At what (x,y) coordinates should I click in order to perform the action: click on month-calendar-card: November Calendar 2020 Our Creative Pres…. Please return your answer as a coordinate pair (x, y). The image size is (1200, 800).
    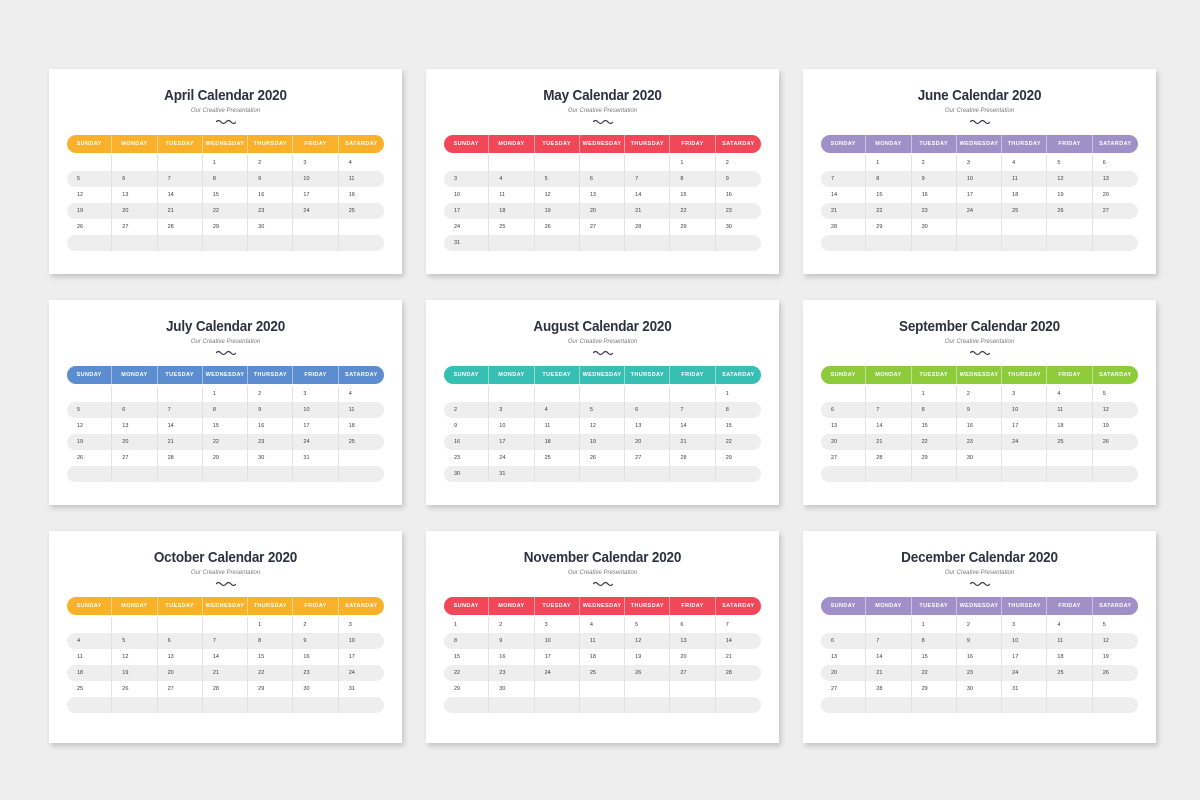
    Looking at the image, I should click on (602, 637).